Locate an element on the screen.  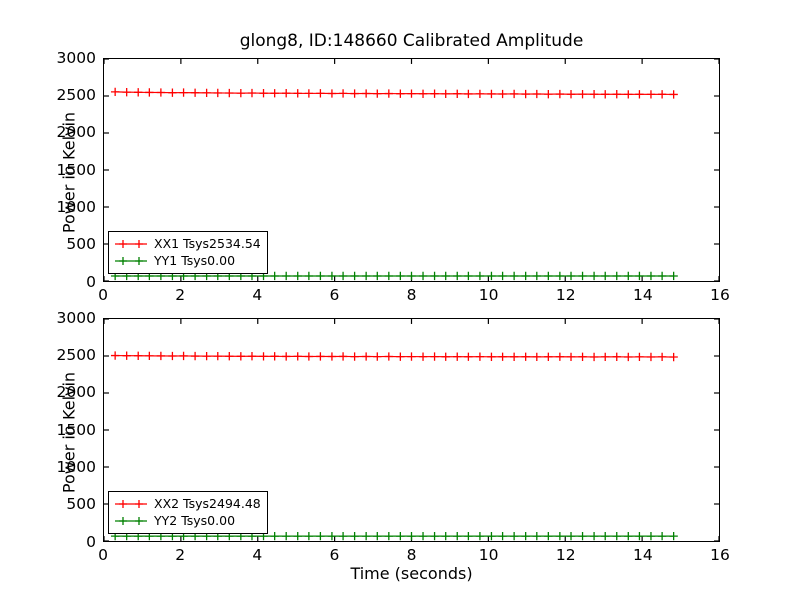
x-tick-label: 6 is located at coordinates (334, 555).